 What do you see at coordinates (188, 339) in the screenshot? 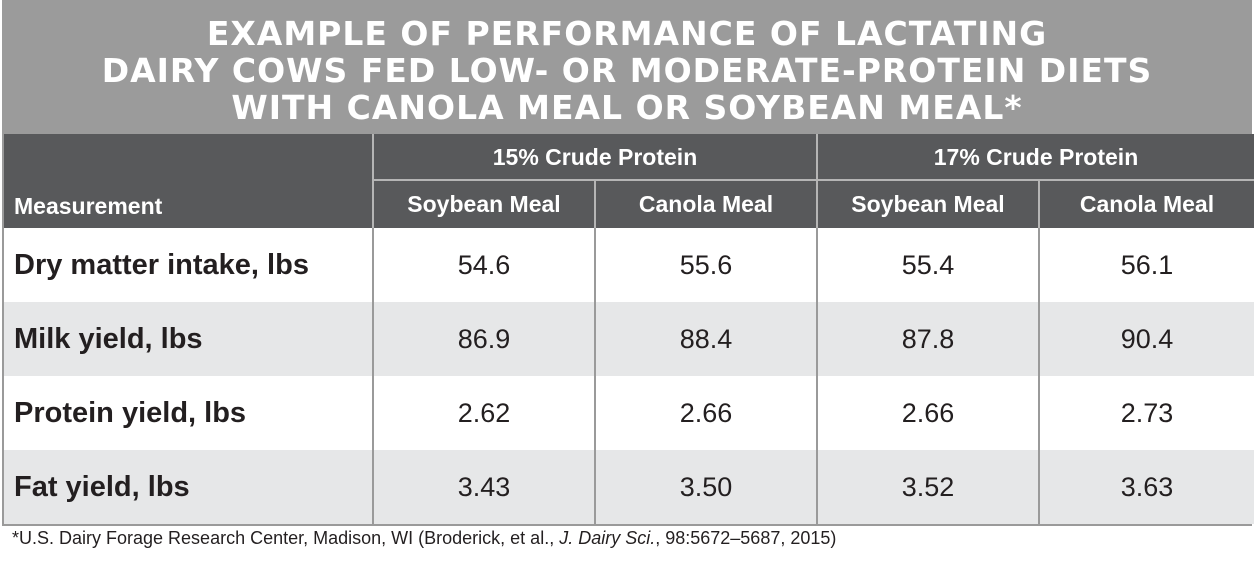
I see `row-label: Milk yield, lbs` at bounding box center [188, 339].